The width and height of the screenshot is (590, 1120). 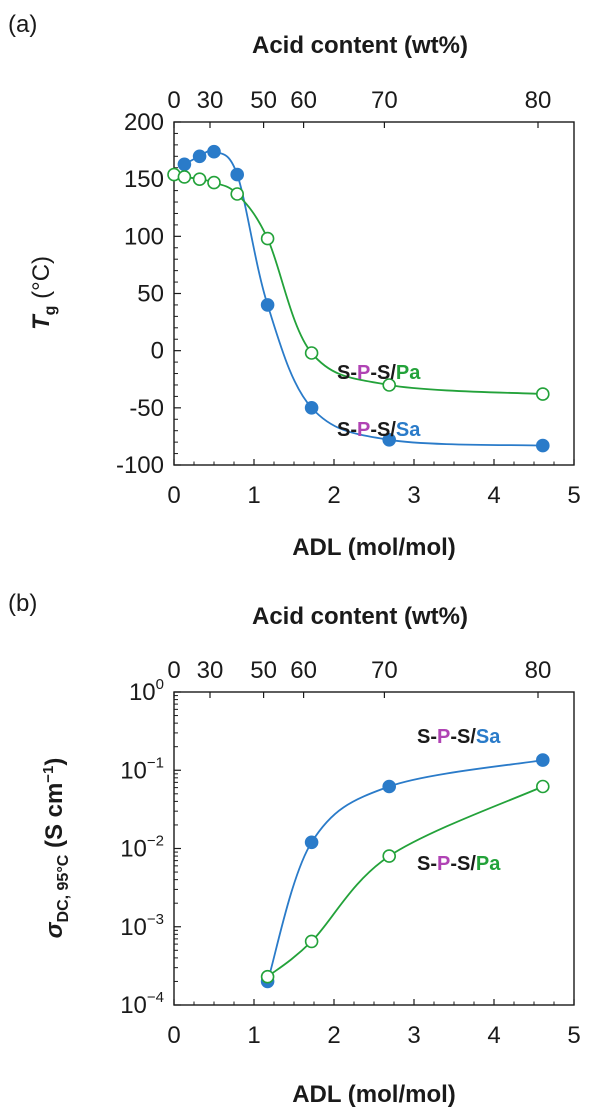 What do you see at coordinates (359, 100) in the screenshot?
I see `panel-a-top-tick-labels: 0 30 50 60 70 80` at bounding box center [359, 100].